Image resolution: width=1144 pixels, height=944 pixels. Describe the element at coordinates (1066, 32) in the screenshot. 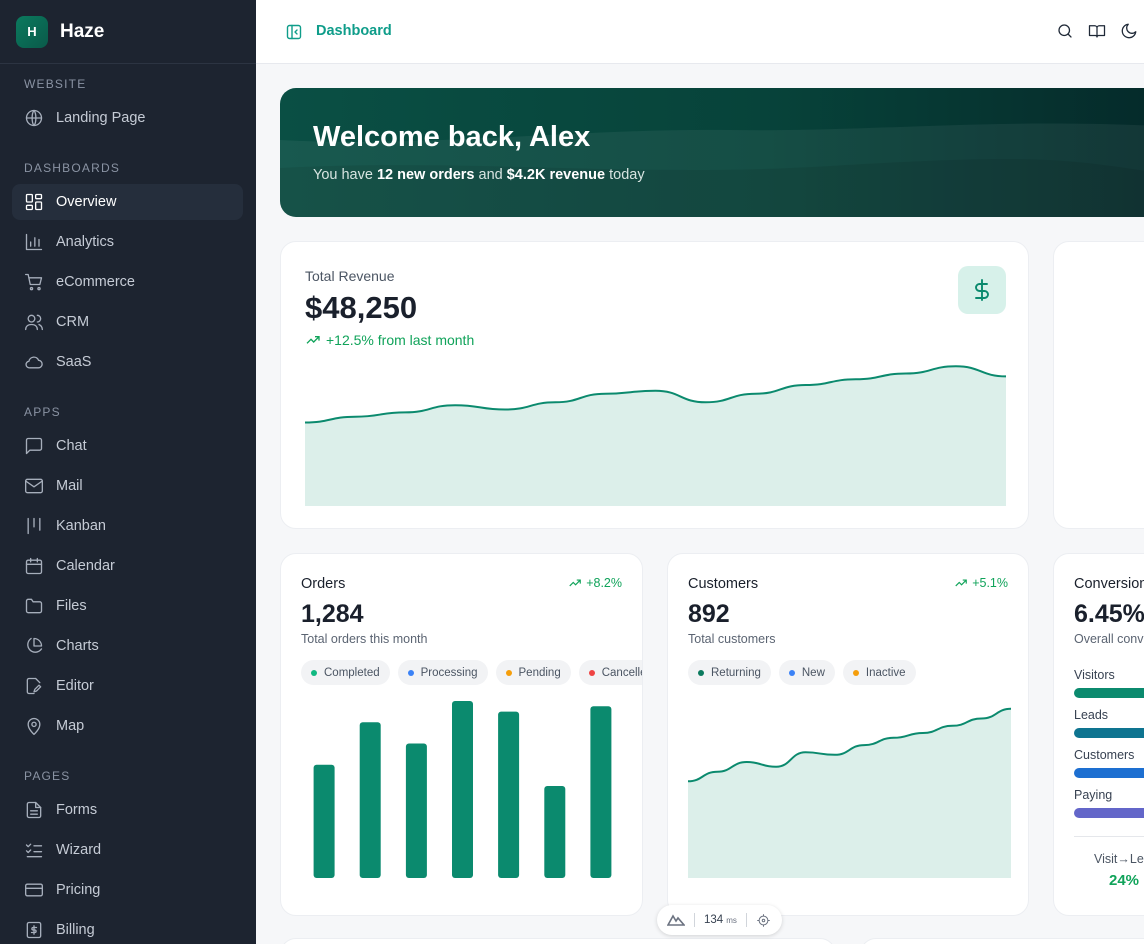

I see `search-icon` at that location.